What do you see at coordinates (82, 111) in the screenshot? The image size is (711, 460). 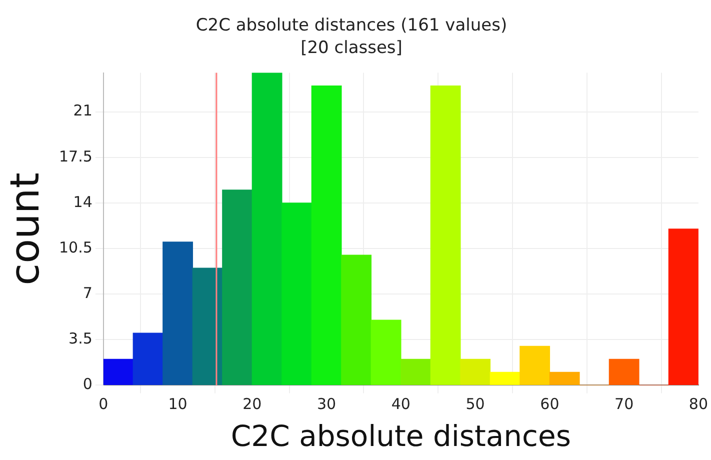 I see `y-tick-label: 21` at bounding box center [82, 111].